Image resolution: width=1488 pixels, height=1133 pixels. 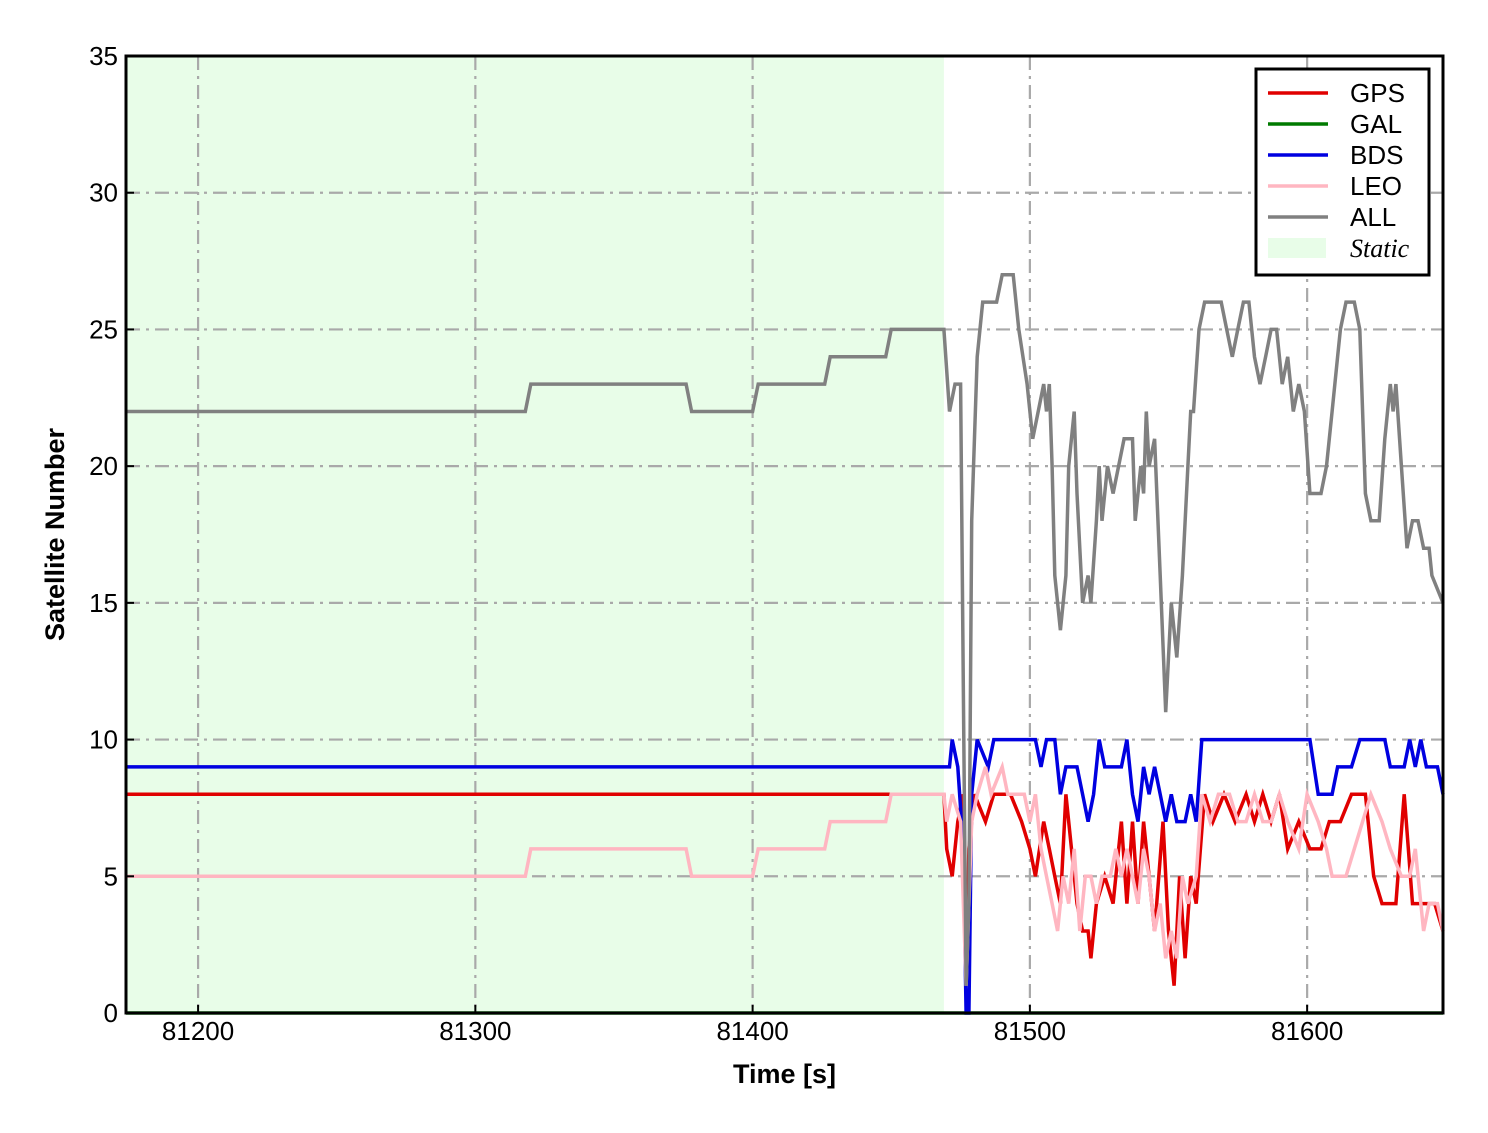 I want to click on y-tick-label: 20, so click(x=103, y=466).